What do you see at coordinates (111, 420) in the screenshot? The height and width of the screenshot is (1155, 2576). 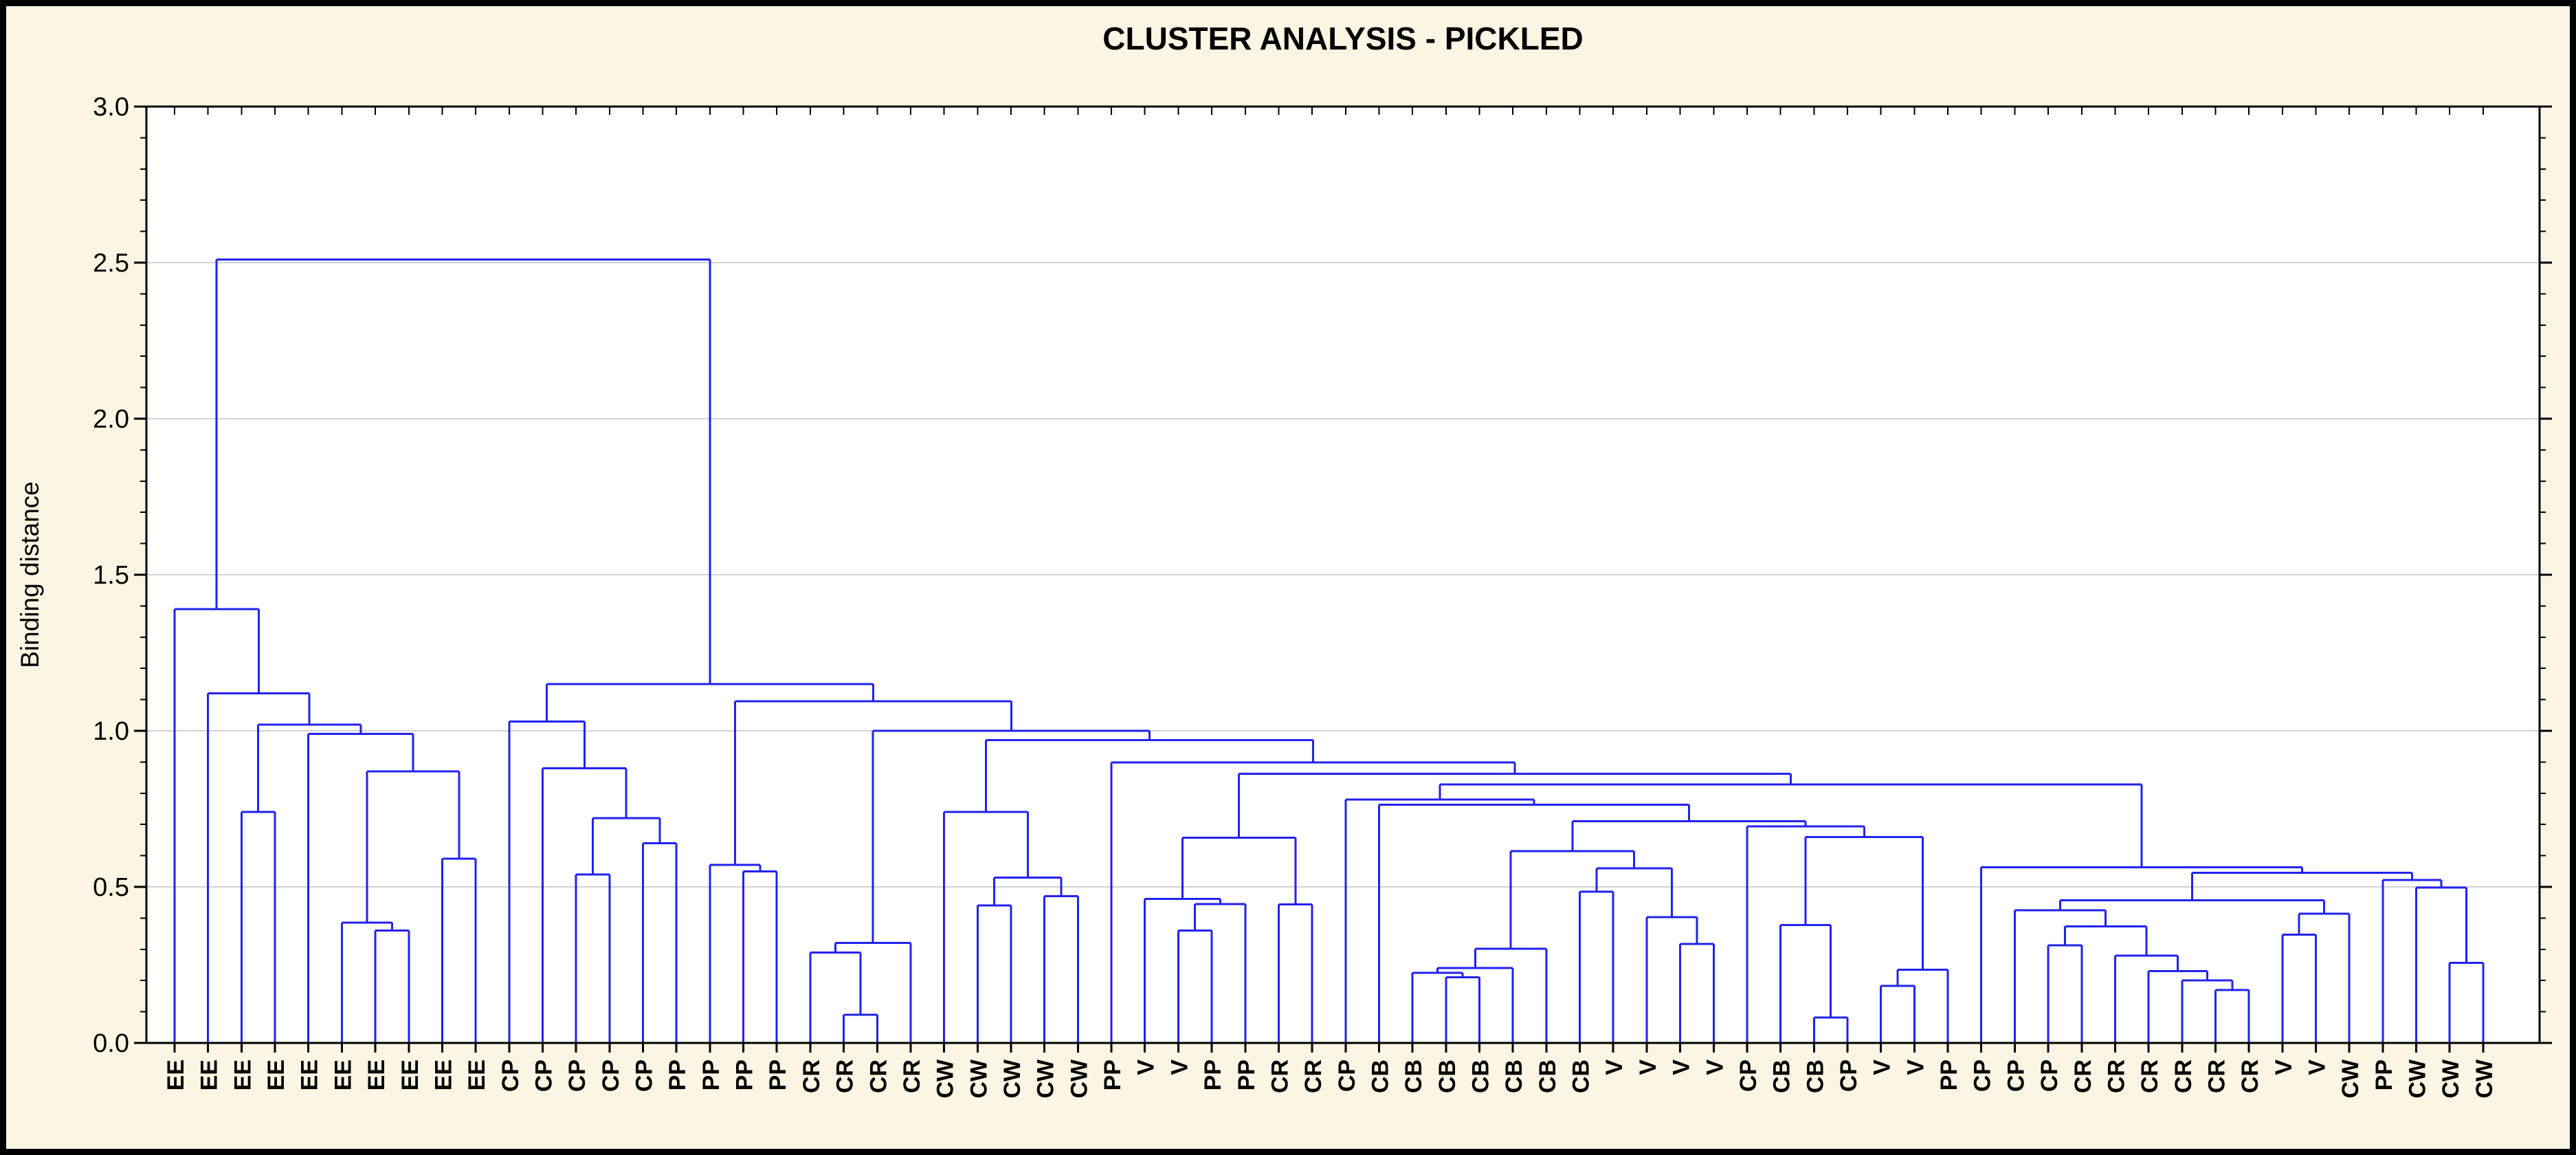 I see `svg-text: 2.0` at bounding box center [111, 420].